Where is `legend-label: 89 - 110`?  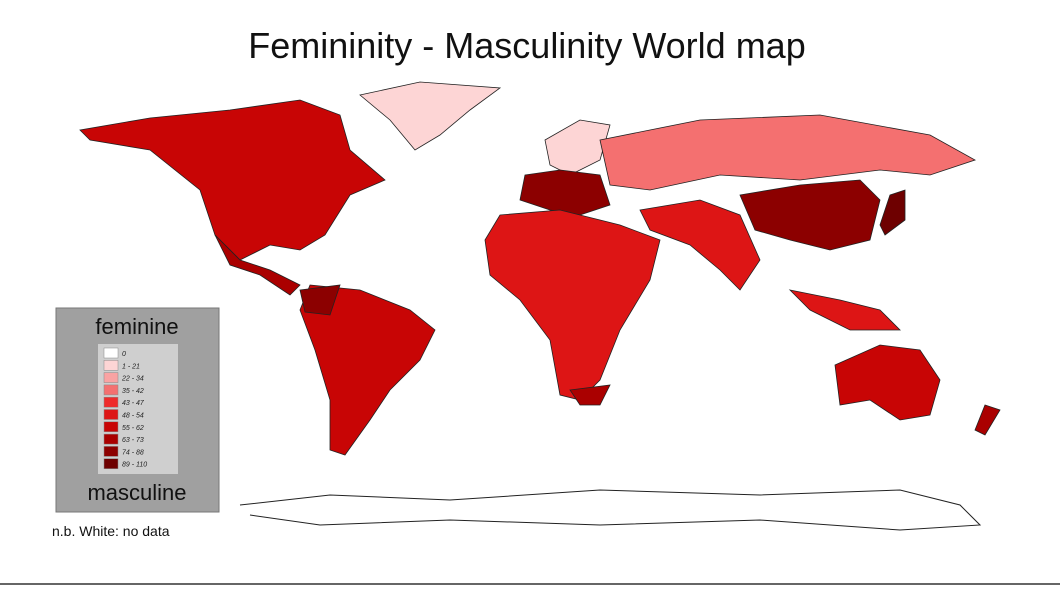
legend-label: 89 - 110 is located at coordinates (134, 465).